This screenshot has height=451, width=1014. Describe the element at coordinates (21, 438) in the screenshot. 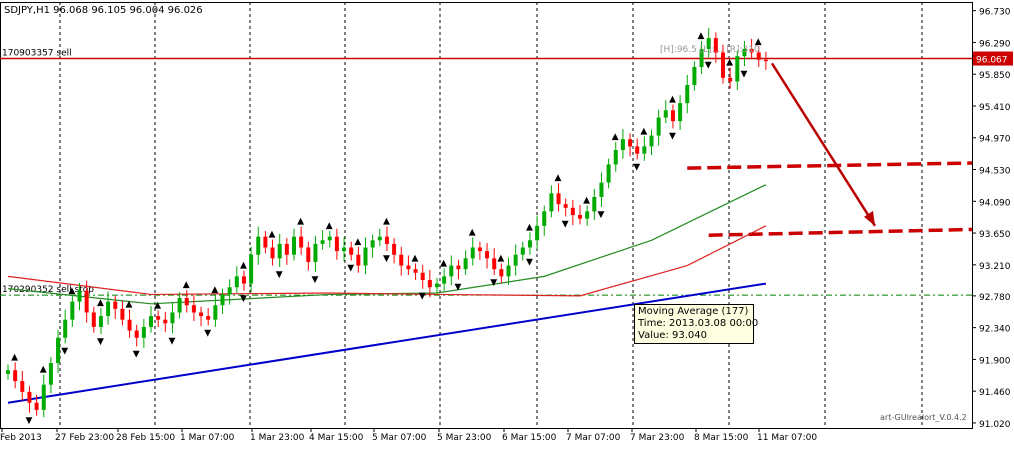

I see `x-tick-label: Feb 2013` at that location.